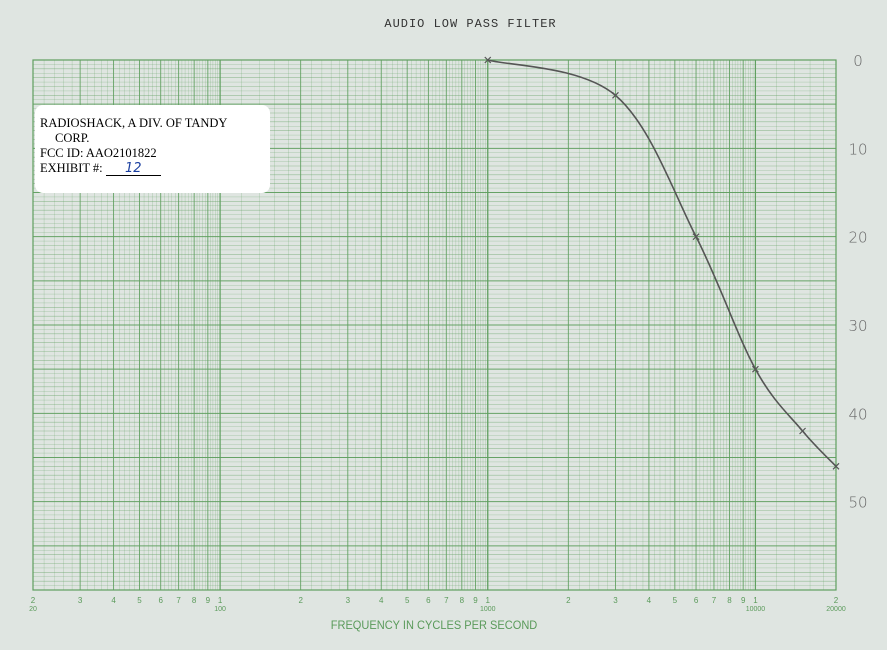 The height and width of the screenshot is (650, 887). Describe the element at coordinates (71, 168) in the screenshot. I see `exhibit-label: EXHIBIT #:` at that location.